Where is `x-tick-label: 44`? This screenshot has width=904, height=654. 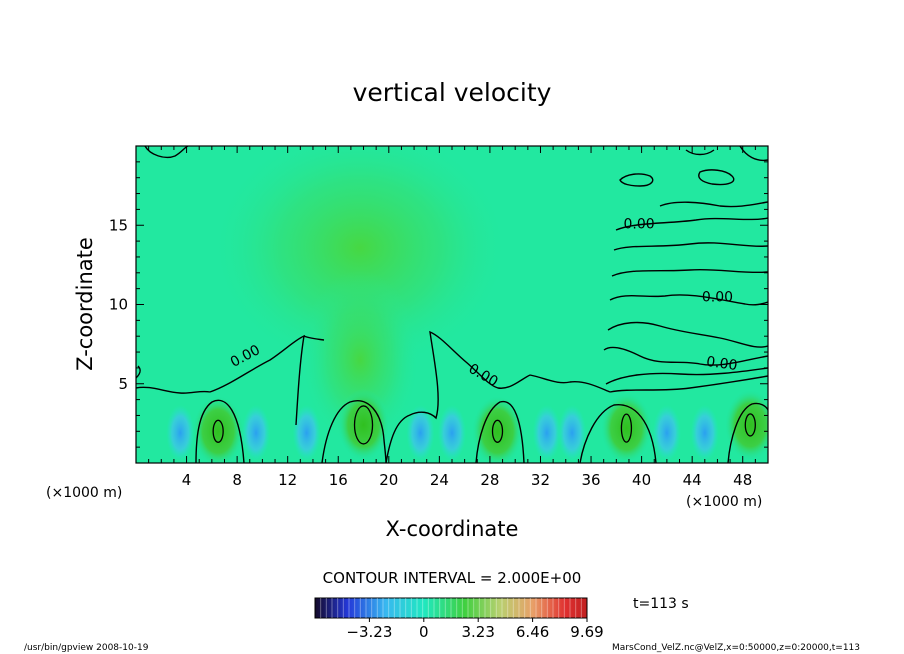 x-tick-label: 44 is located at coordinates (692, 480).